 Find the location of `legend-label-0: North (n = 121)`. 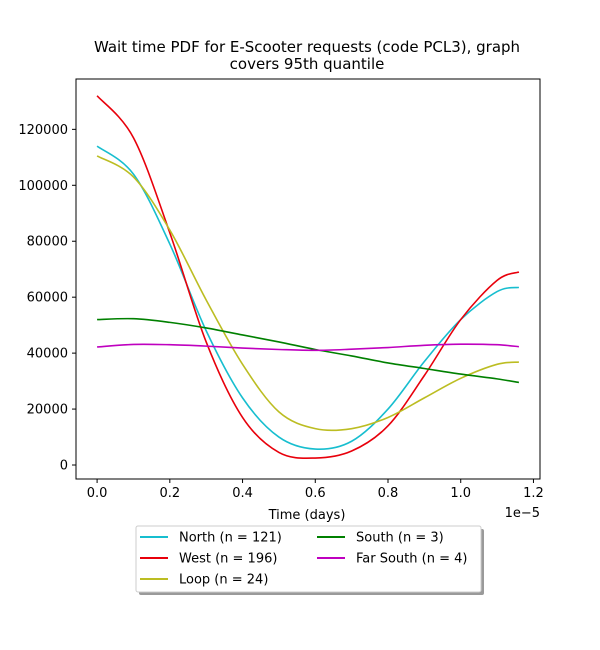

legend-label-0: North (n = 121) is located at coordinates (230, 538).